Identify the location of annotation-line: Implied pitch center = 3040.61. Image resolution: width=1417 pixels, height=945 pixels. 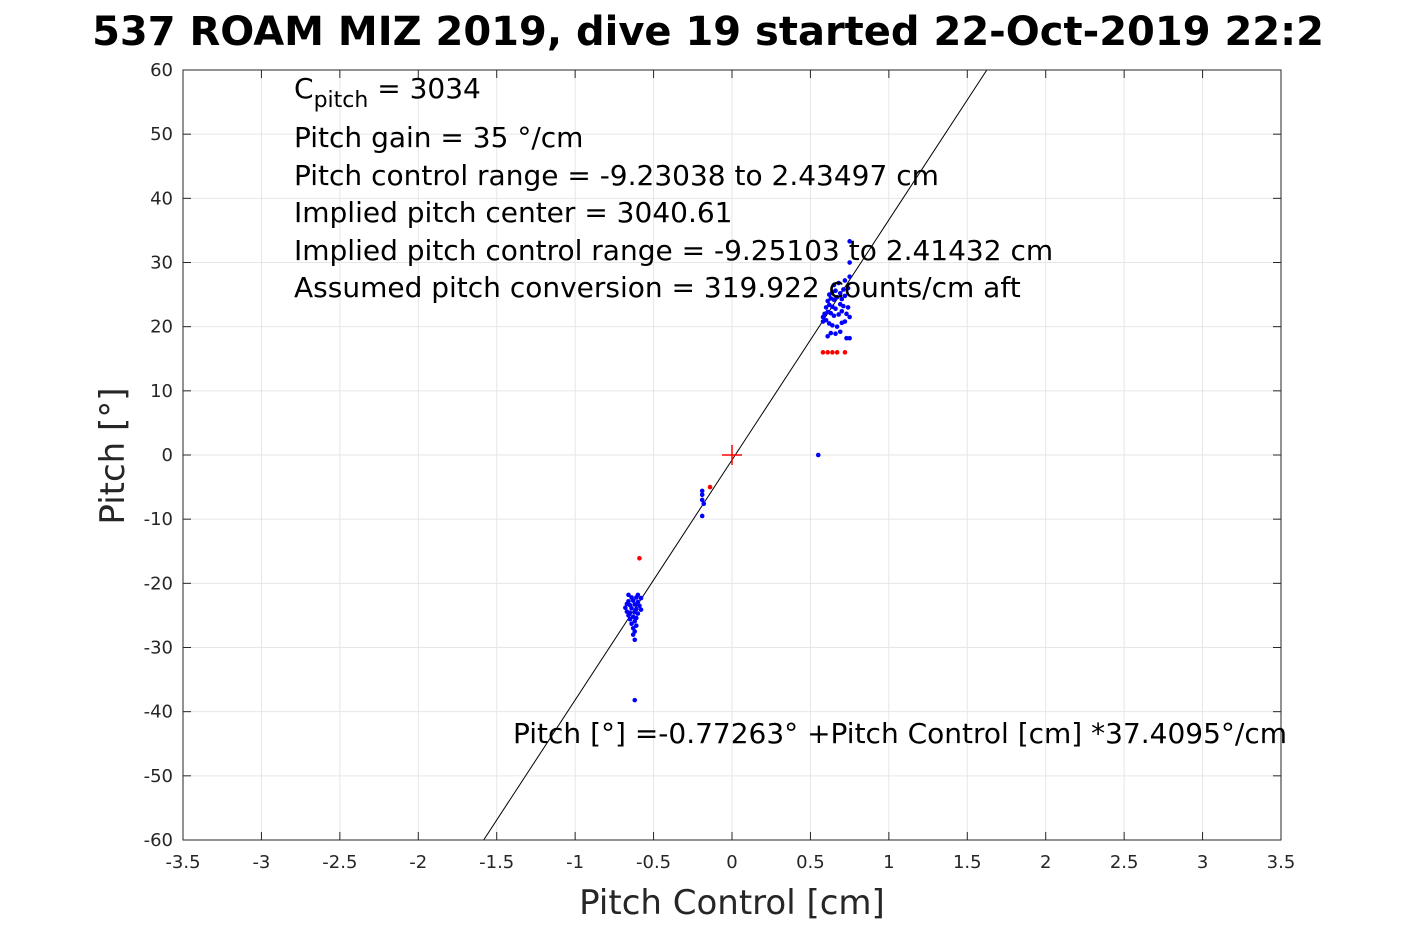
(513, 212).